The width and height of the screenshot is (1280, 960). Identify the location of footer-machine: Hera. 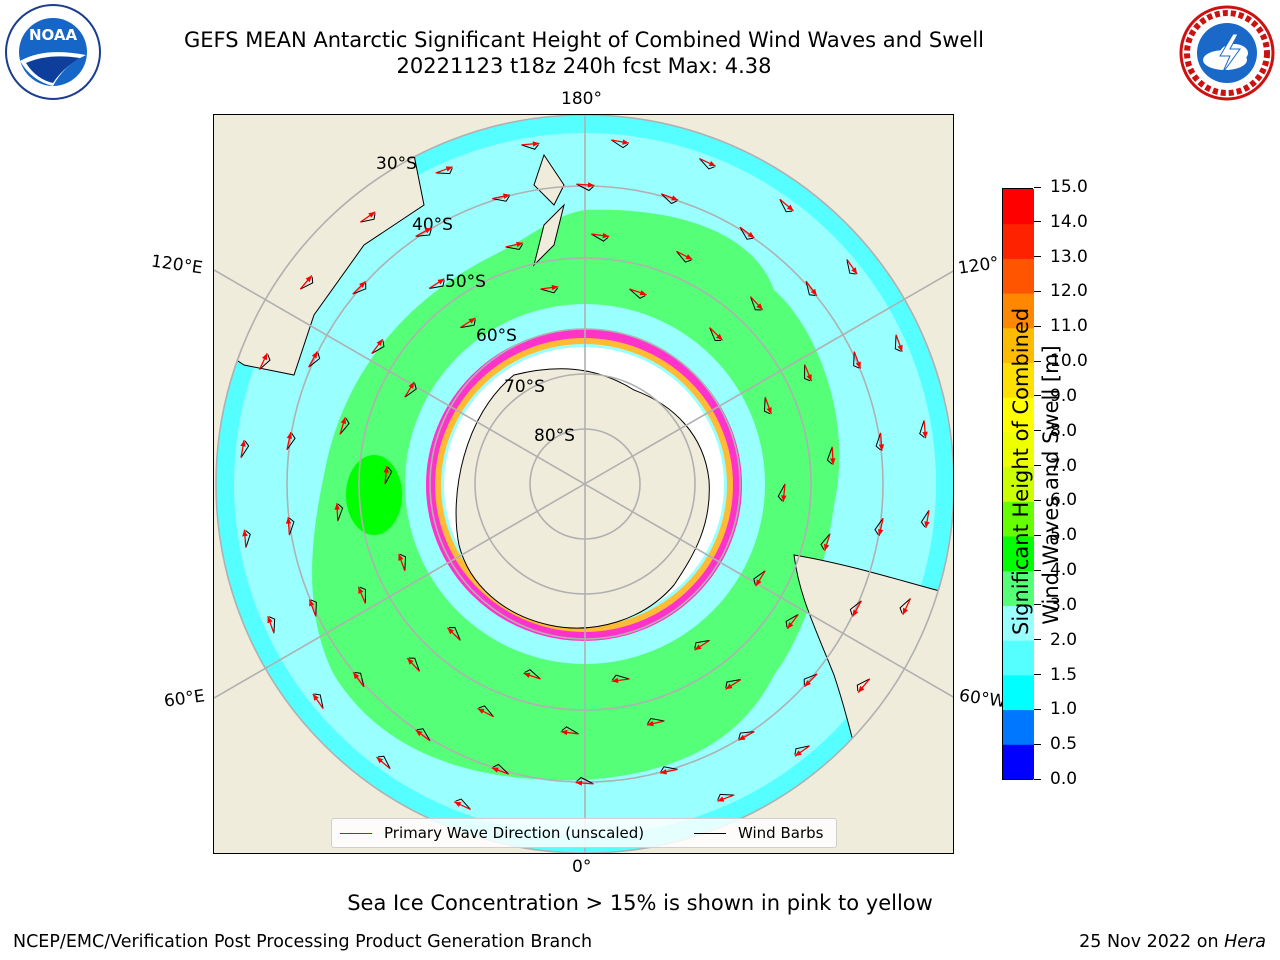
(1245, 942).